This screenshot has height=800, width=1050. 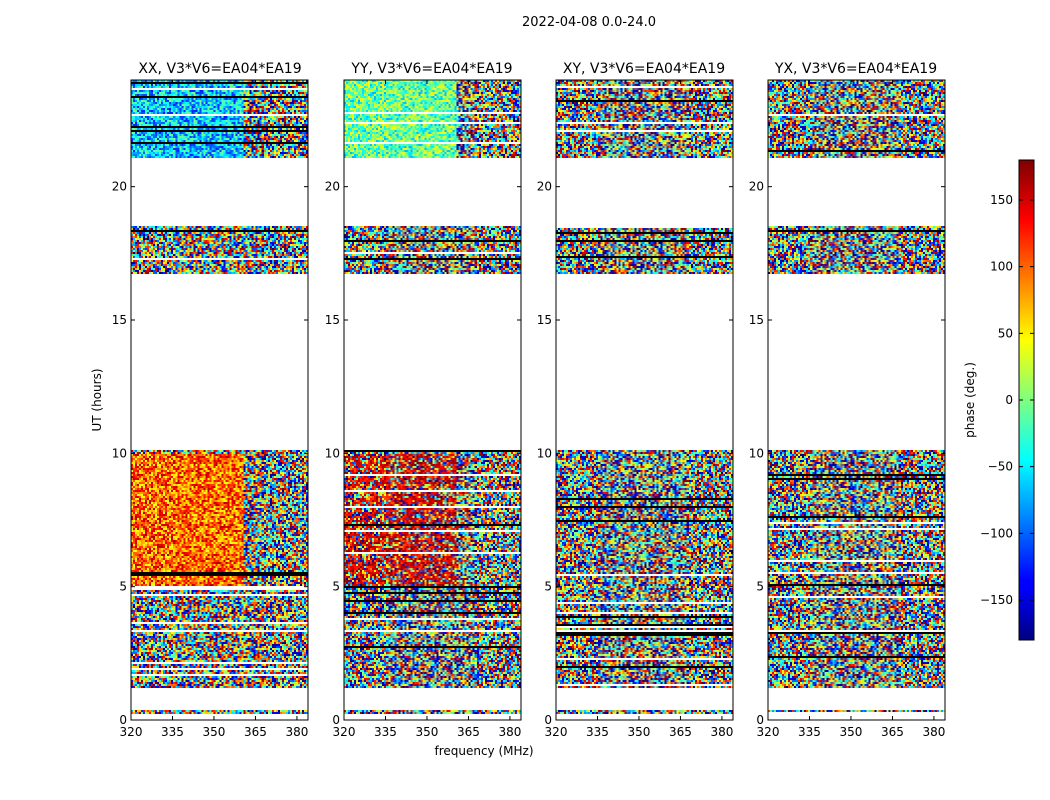 I want to click on y-ticks-xy: 0 5 10 15 20, so click(x=635, y=453).